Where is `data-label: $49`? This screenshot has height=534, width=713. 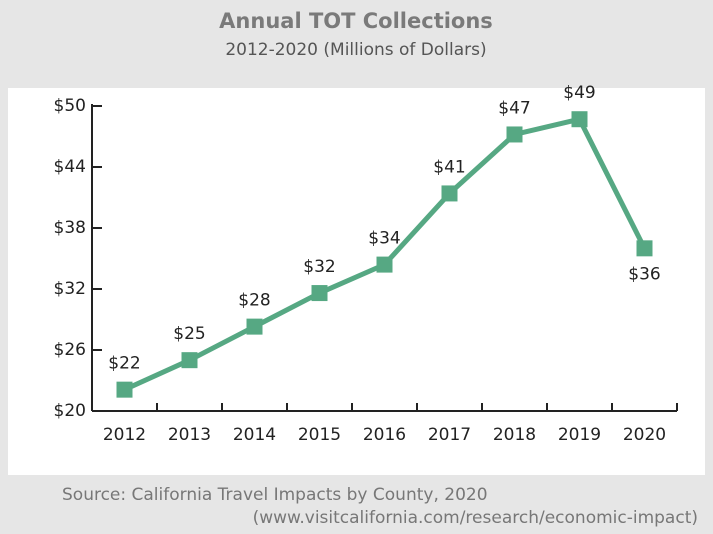
data-label: $49 is located at coordinates (579, 93).